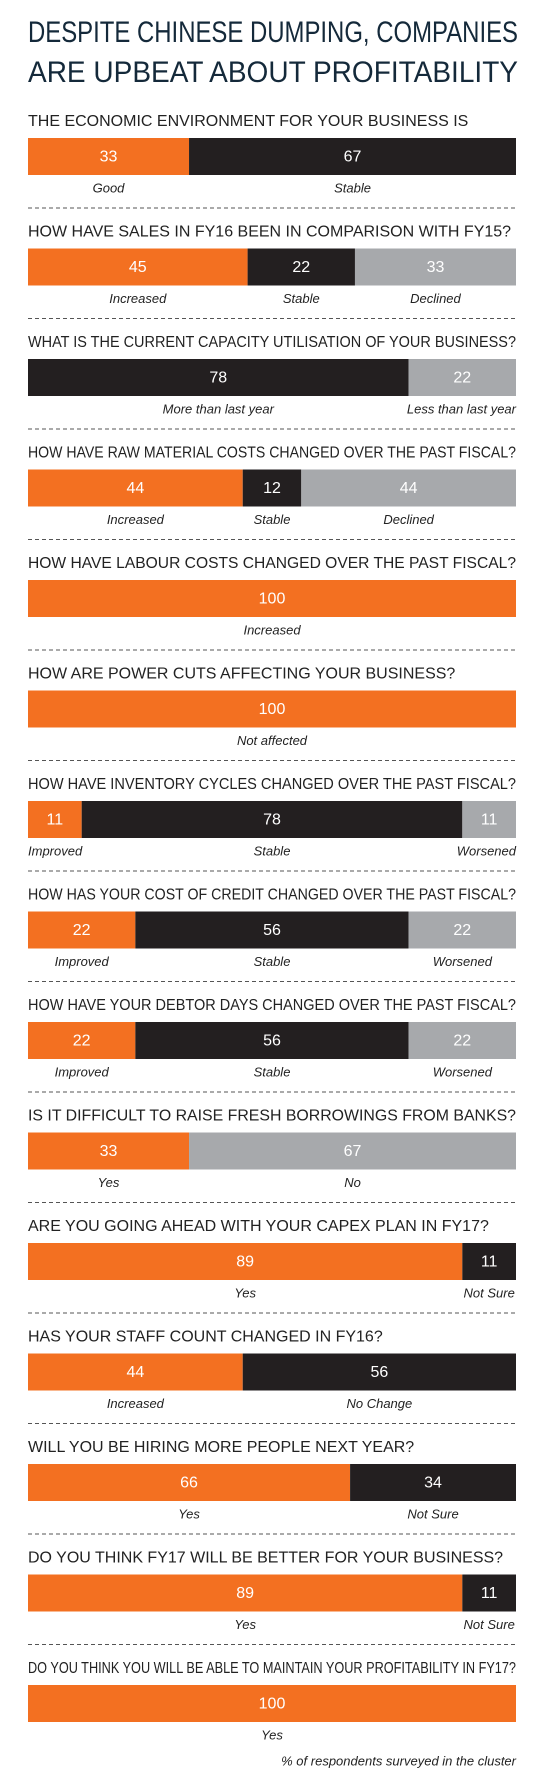 The height and width of the screenshot is (1775, 550). I want to click on value-label: 89, so click(245, 1262).